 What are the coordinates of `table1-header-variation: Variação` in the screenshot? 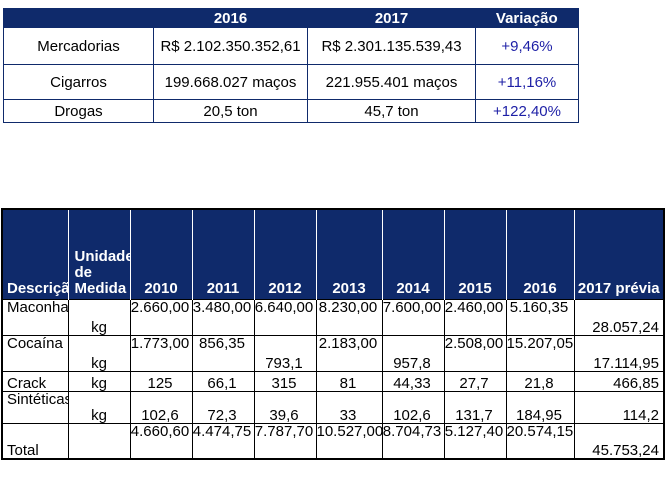 It's located at (527, 18).